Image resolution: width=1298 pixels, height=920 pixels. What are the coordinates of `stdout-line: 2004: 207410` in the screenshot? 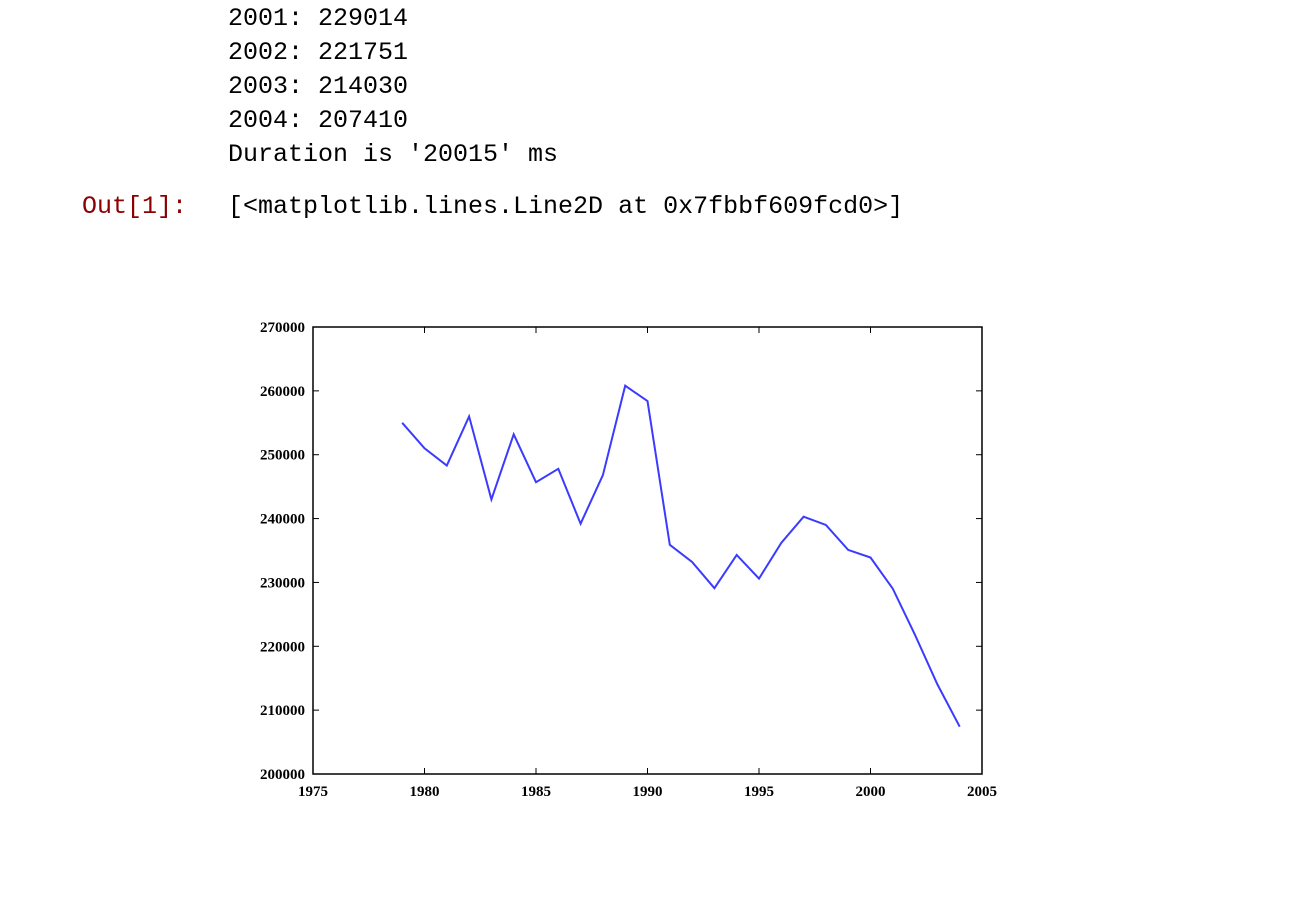 It's located at (318, 120).